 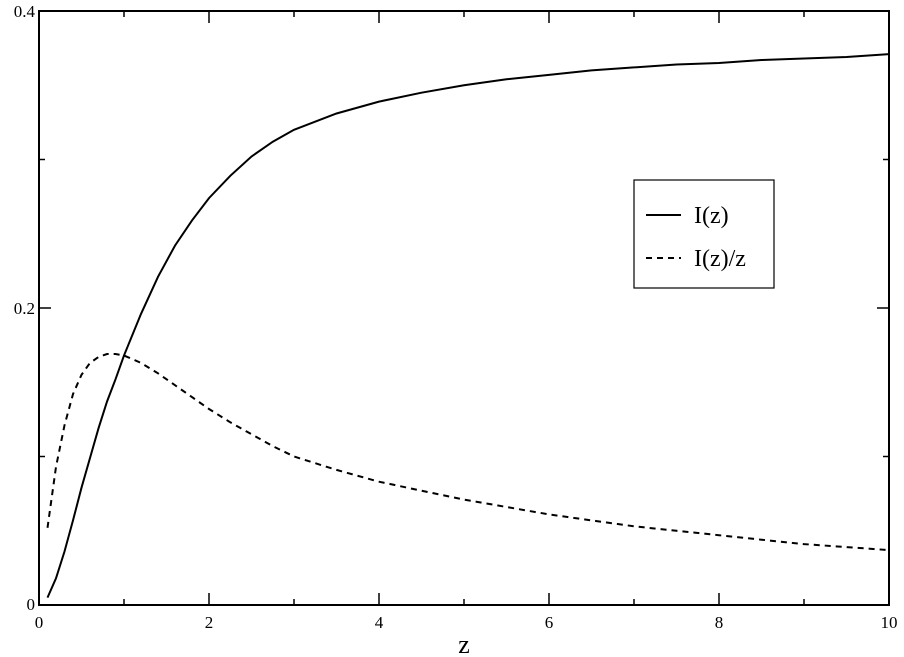 What do you see at coordinates (24, 308) in the screenshot?
I see `y-tick-label: 0.2` at bounding box center [24, 308].